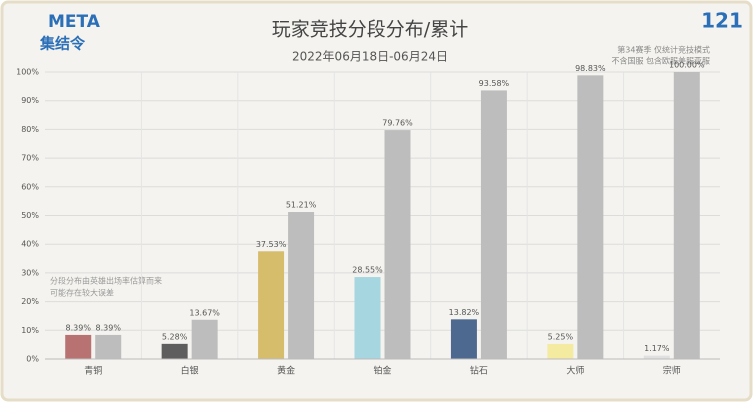 The image size is (753, 402). I want to click on annotation: 可能存在较大误差, so click(82, 293).